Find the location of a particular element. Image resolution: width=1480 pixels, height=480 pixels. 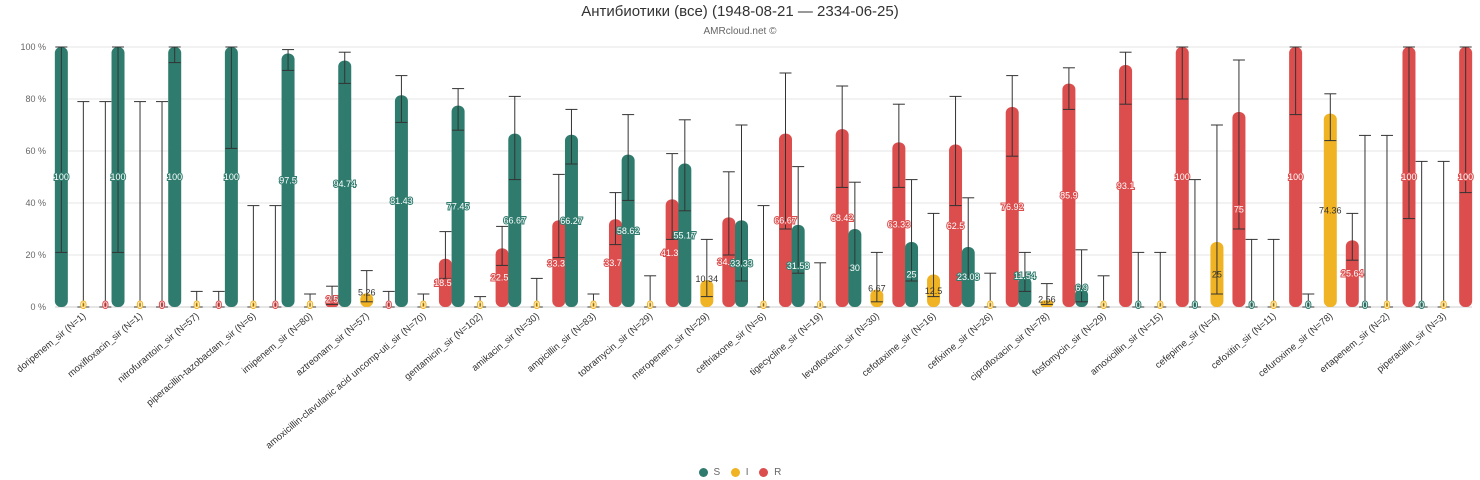

y-tick-label: 100 % is located at coordinates (33, 47).